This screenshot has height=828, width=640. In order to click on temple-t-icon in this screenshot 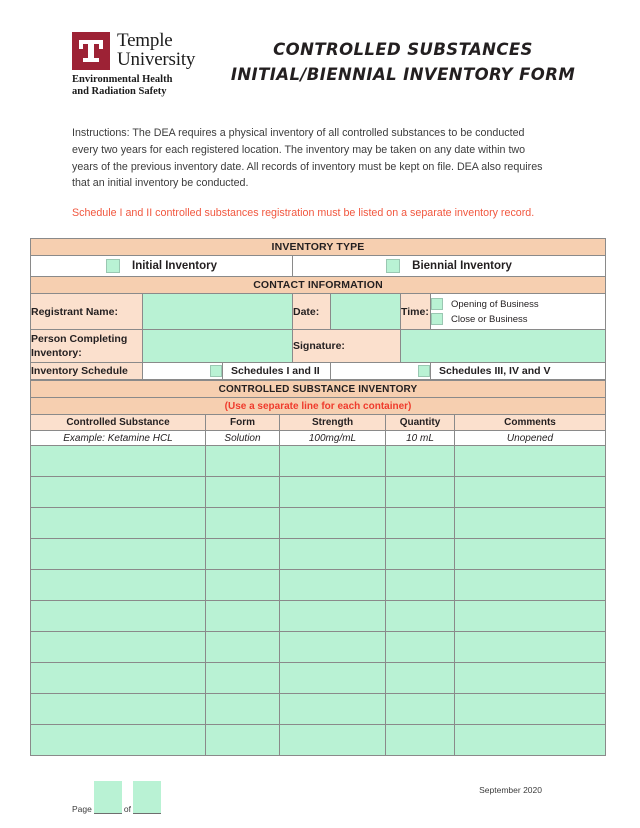, I will do `click(91, 51)`.